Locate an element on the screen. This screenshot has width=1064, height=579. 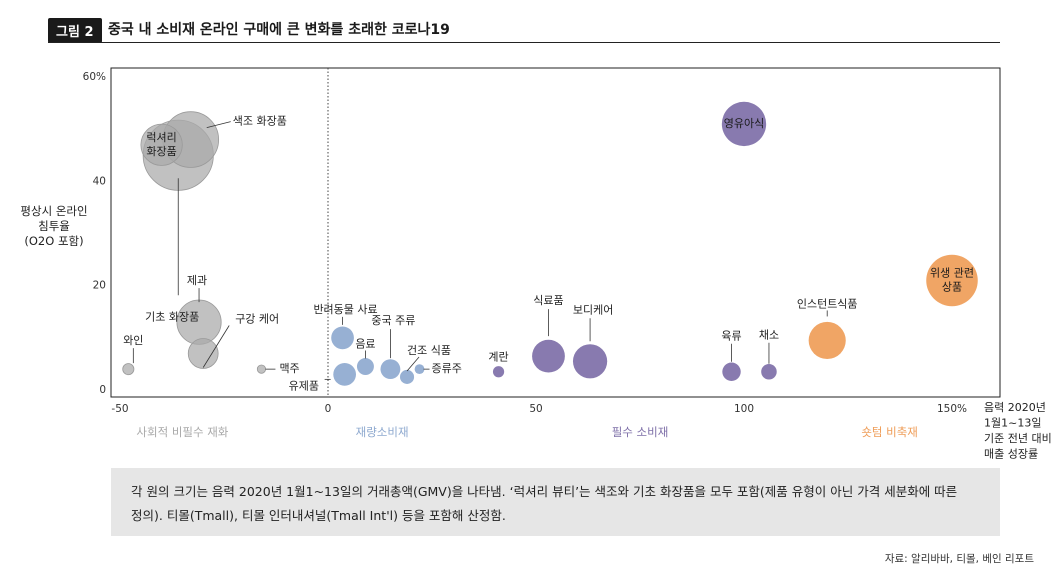
group-label: 사회적 비필수 재화 is located at coordinates (182, 432).